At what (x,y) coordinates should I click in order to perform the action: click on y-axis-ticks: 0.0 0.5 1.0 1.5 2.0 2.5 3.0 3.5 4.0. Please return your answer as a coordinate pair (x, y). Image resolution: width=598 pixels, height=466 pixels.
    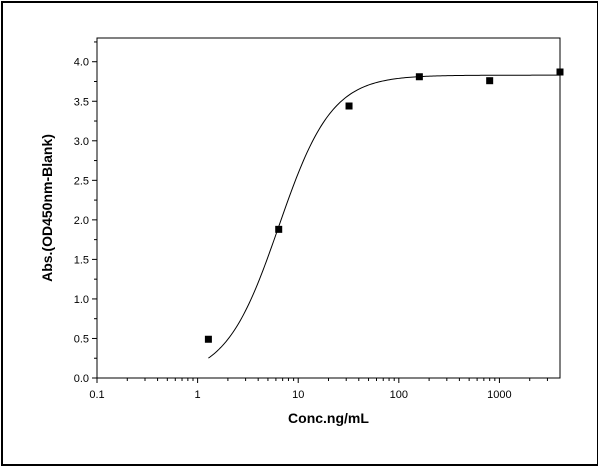
    Looking at the image, I should click on (85, 213).